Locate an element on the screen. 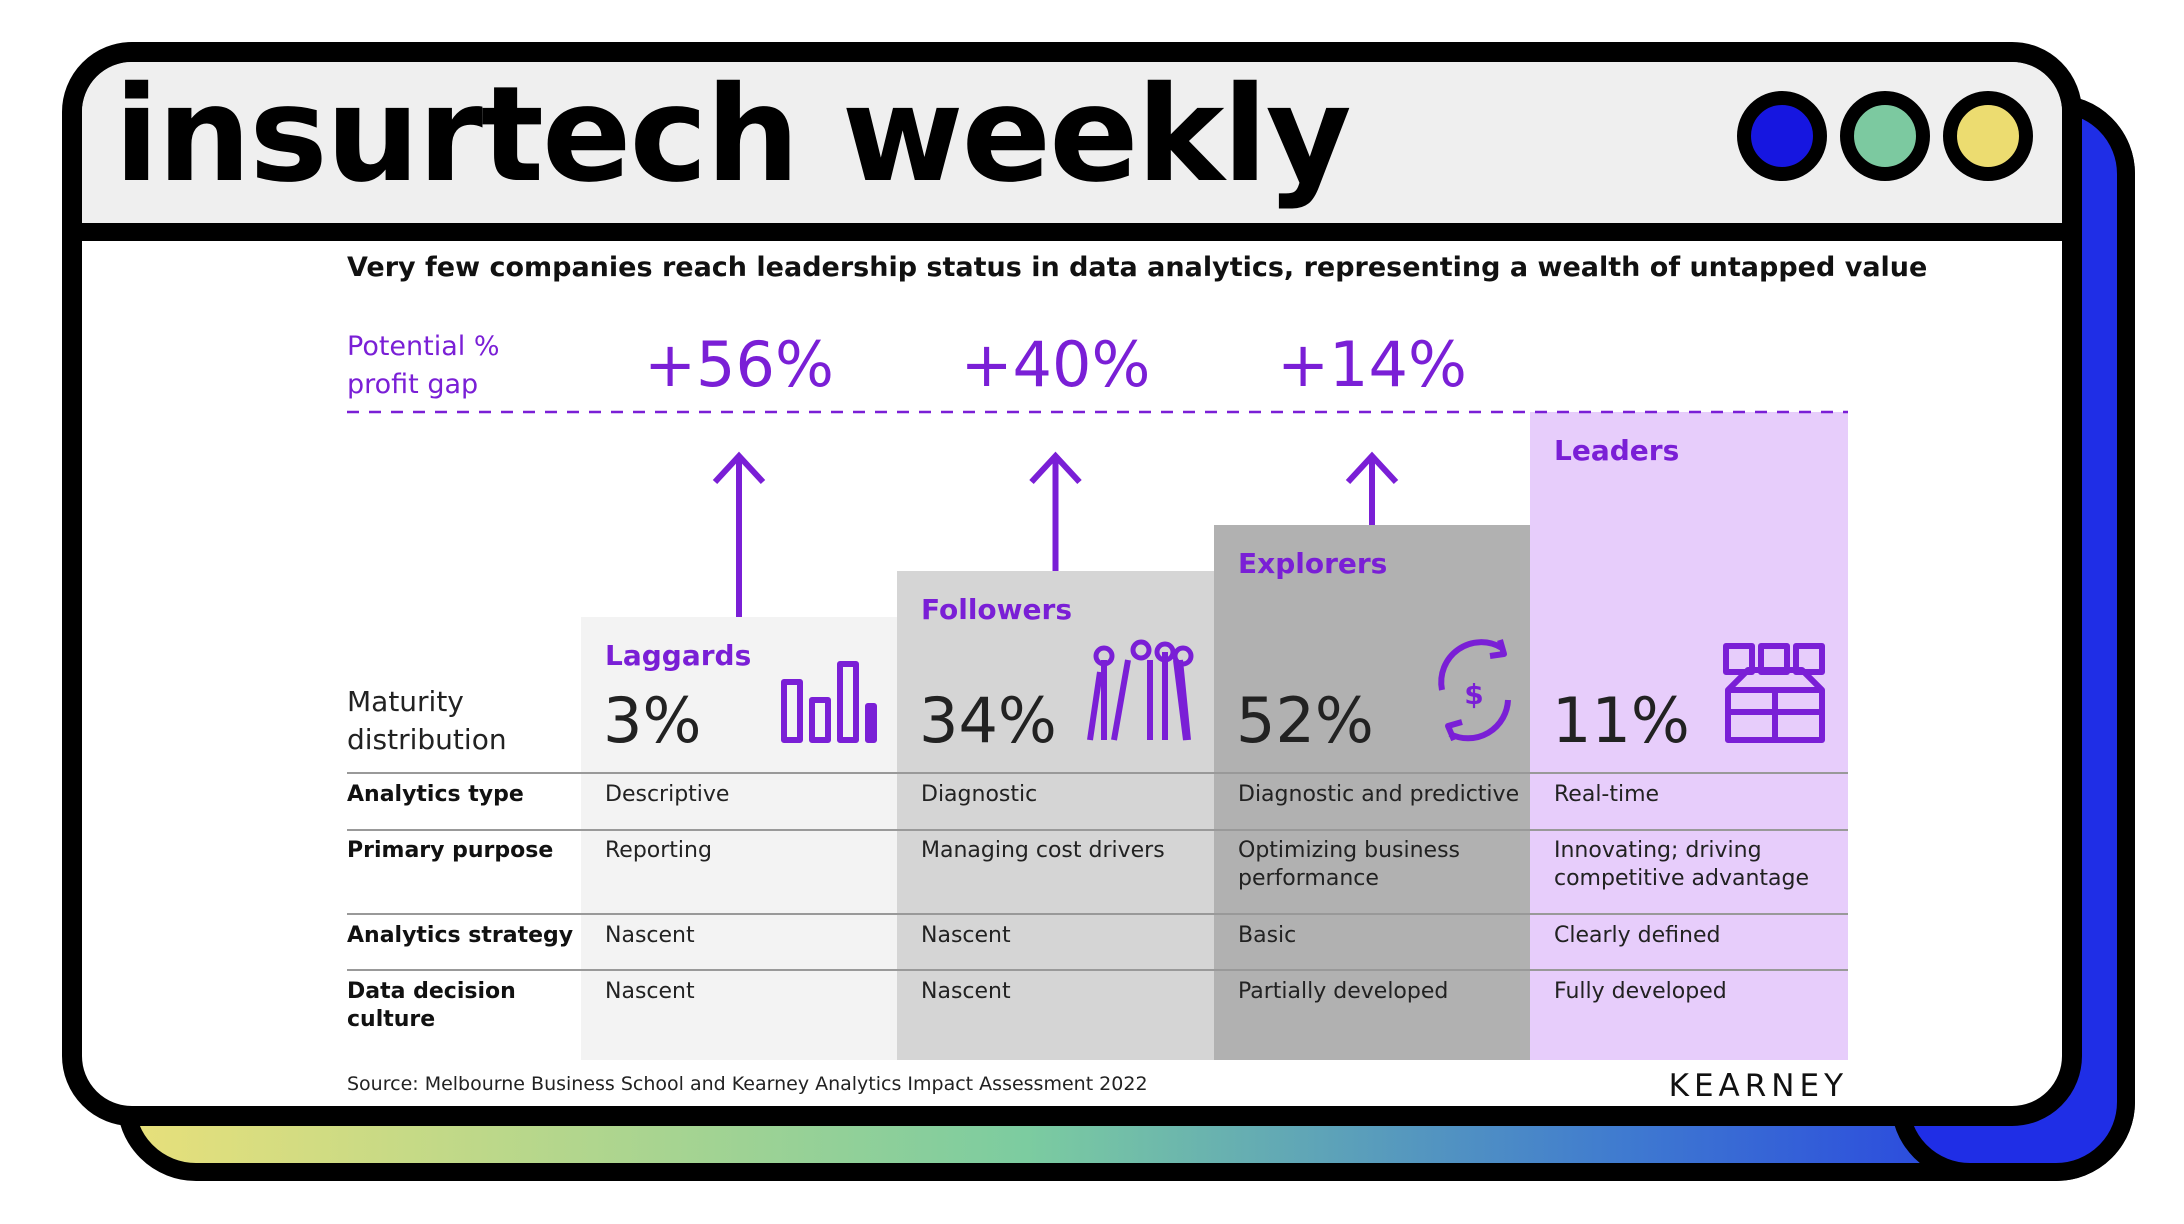 The width and height of the screenshot is (2184, 1224). cell: Optimizing business is located at coordinates (1349, 850).